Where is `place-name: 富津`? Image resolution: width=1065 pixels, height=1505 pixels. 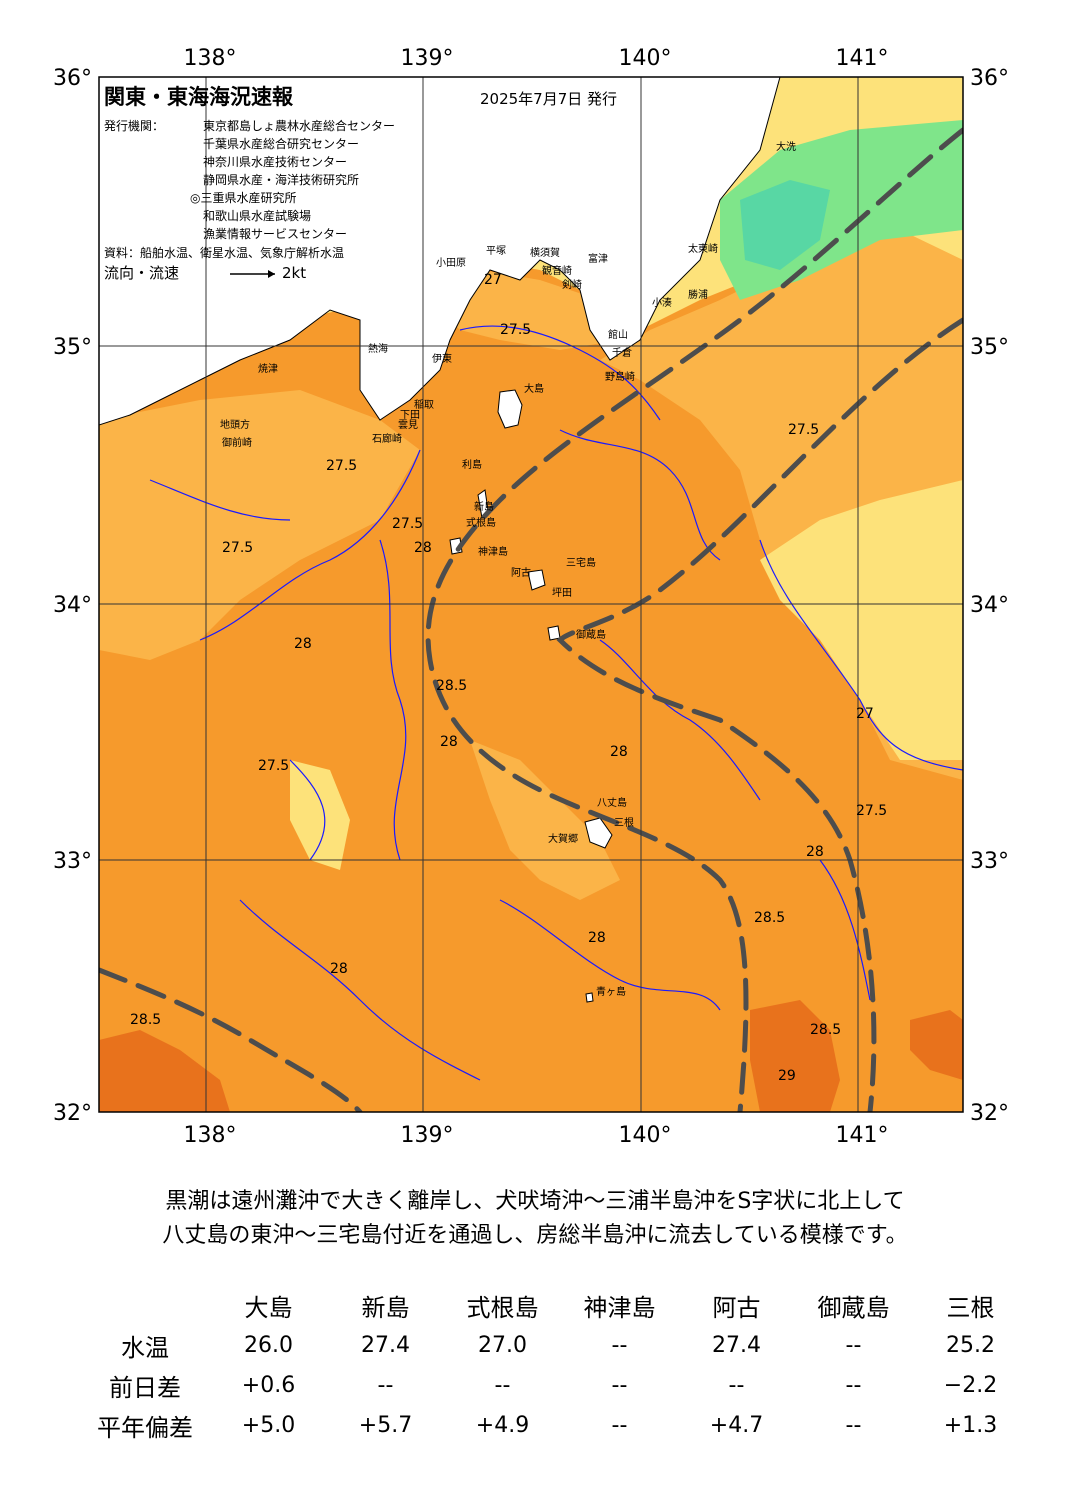 place-name: 富津 is located at coordinates (598, 258).